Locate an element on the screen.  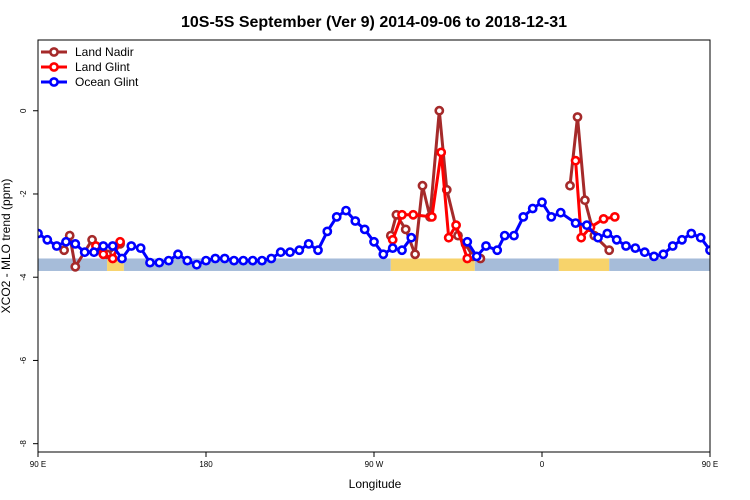
y-tick-label: -8 is located at coordinates (23, 444).